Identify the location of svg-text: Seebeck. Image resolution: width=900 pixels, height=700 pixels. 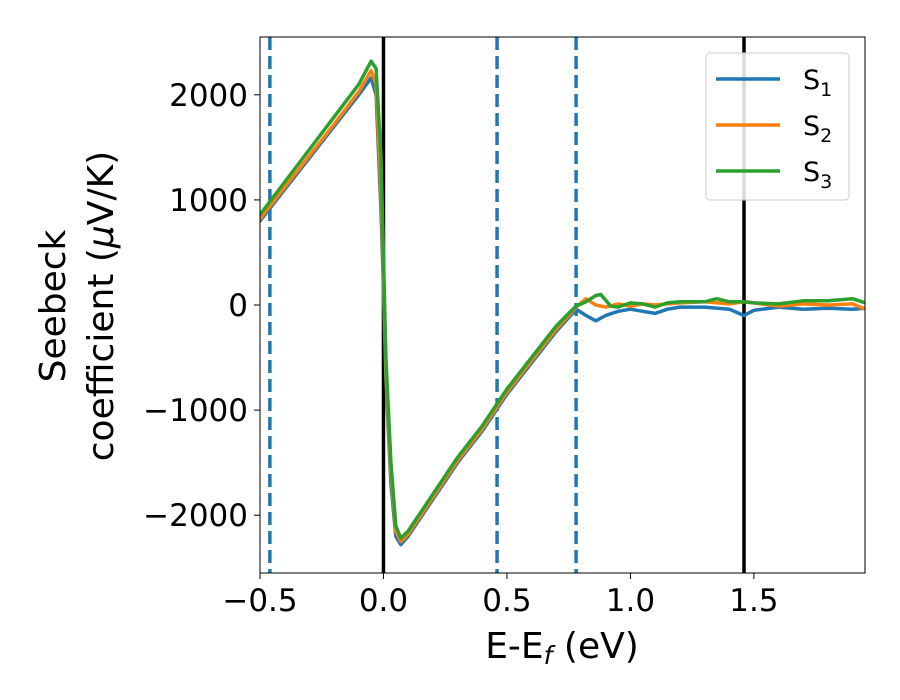
(53, 305).